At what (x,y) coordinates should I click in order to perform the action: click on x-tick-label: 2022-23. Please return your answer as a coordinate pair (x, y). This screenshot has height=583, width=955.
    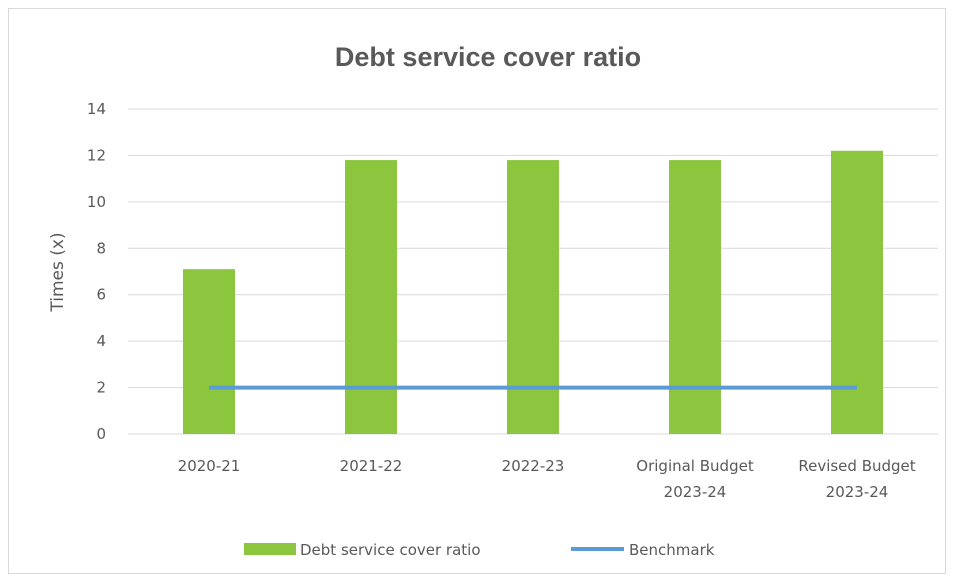
    Looking at the image, I should click on (533, 466).